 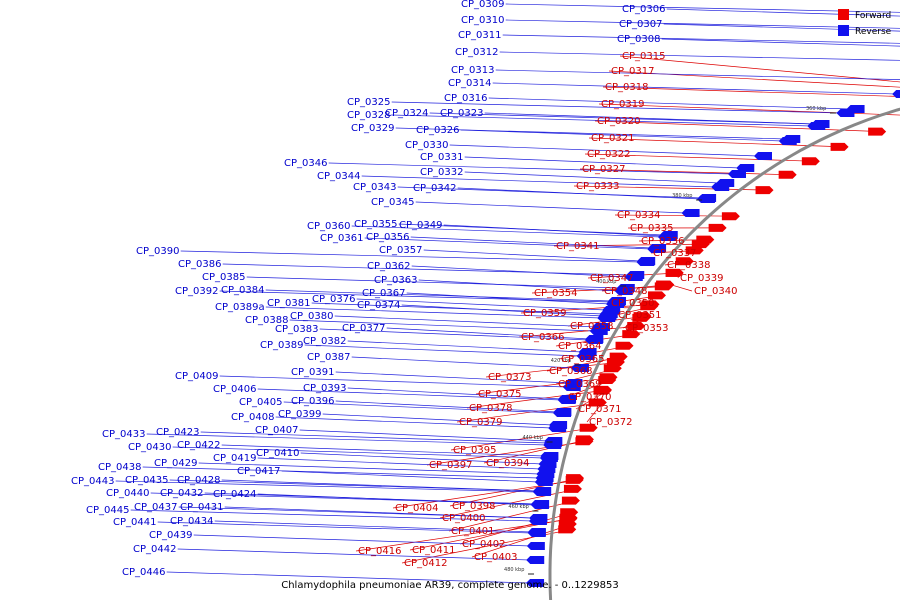 I want to click on reverse-gene-label: CP_0381, so click(x=288, y=303).